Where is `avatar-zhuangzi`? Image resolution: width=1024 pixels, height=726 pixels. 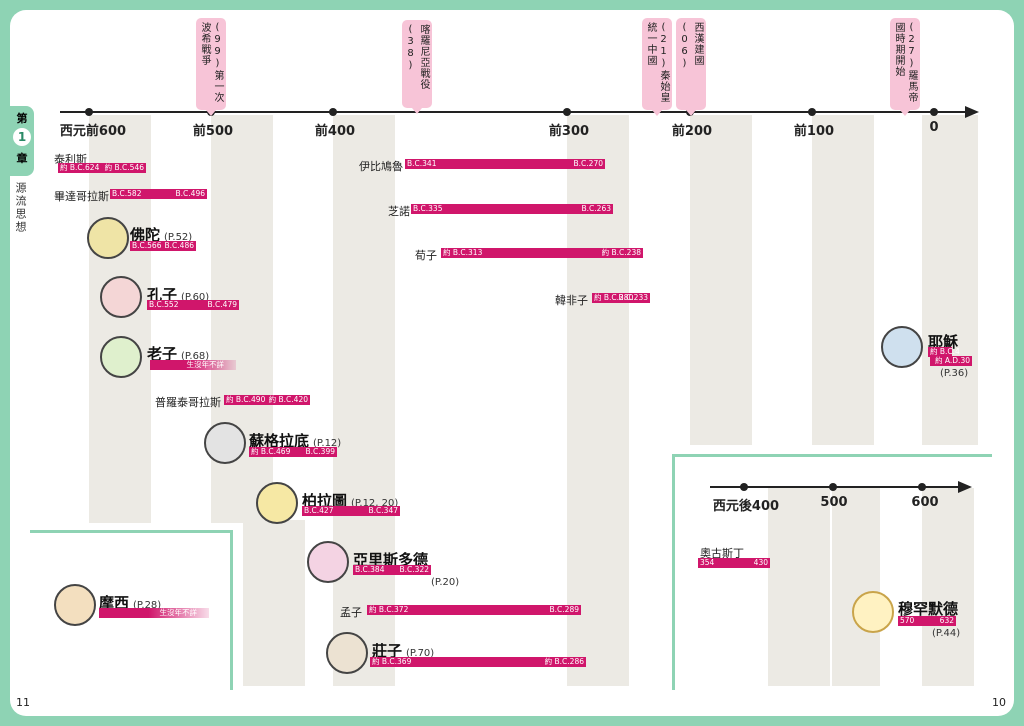 avatar-zhuangzi is located at coordinates (347, 653).